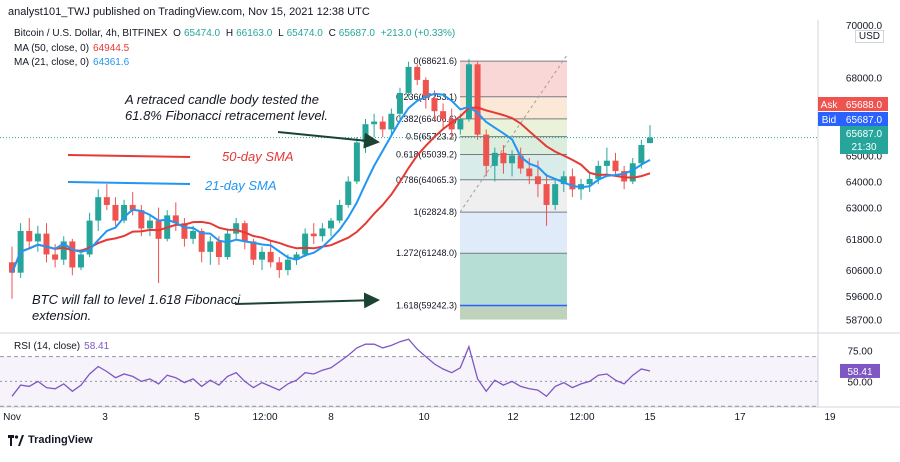  Describe the element at coordinates (129, 183) in the screenshot. I see `sma21-marker-line` at that location.